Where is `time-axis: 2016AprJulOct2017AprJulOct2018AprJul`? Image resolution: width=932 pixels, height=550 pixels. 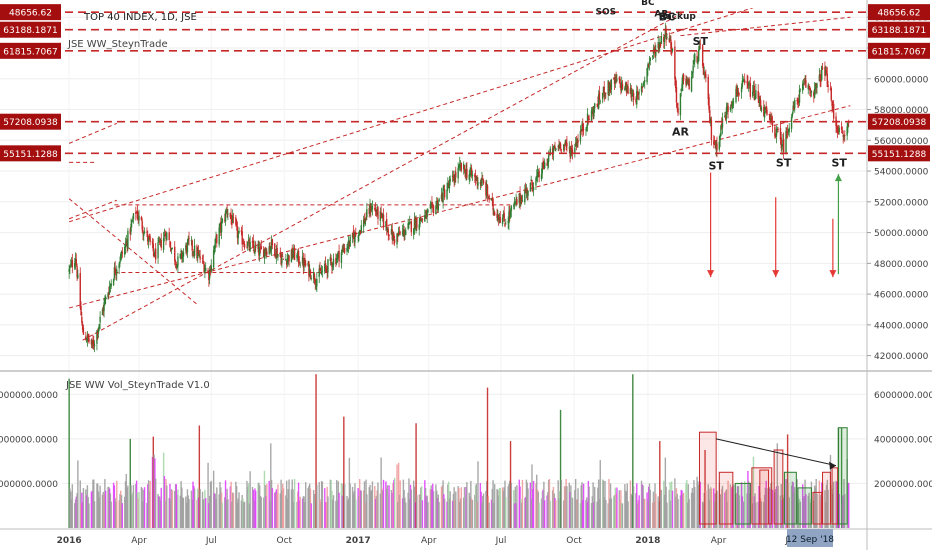
time-axis: 2016AprJulOct2017AprJulOct2018AprJul is located at coordinates (427, 541).